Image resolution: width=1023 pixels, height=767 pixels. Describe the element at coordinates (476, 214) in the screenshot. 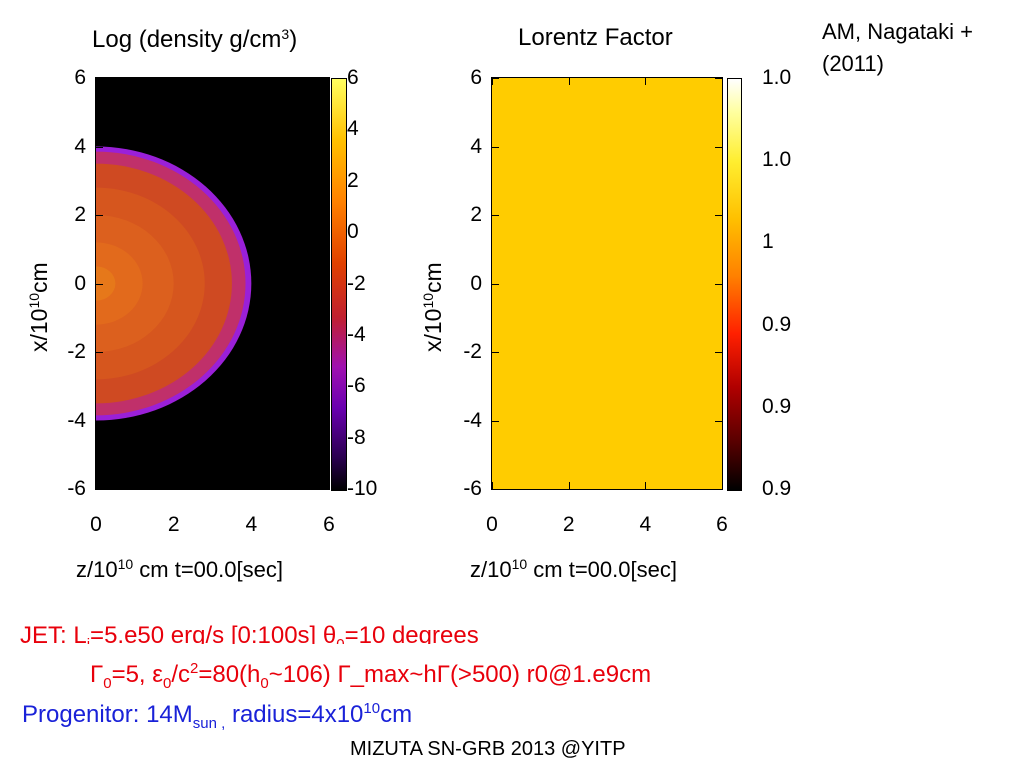

I see `lorentz-y-tick-label: 2` at that location.